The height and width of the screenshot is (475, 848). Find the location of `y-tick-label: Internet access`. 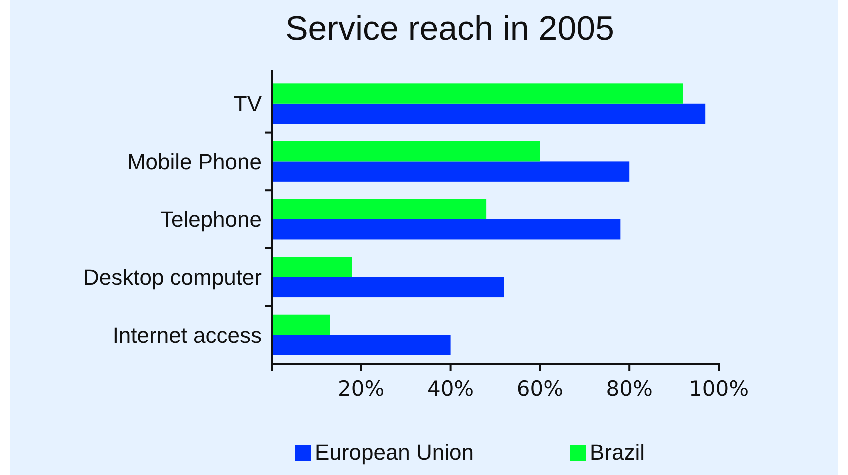

y-tick-label: Internet access is located at coordinates (187, 335).